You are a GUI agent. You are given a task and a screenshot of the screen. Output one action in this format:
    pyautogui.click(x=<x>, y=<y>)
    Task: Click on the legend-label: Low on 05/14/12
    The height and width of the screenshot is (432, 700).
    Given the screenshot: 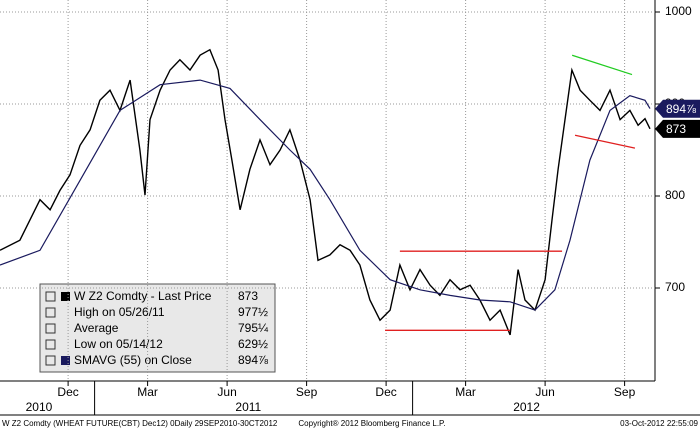 What is the action you would take?
    pyautogui.click(x=118, y=344)
    